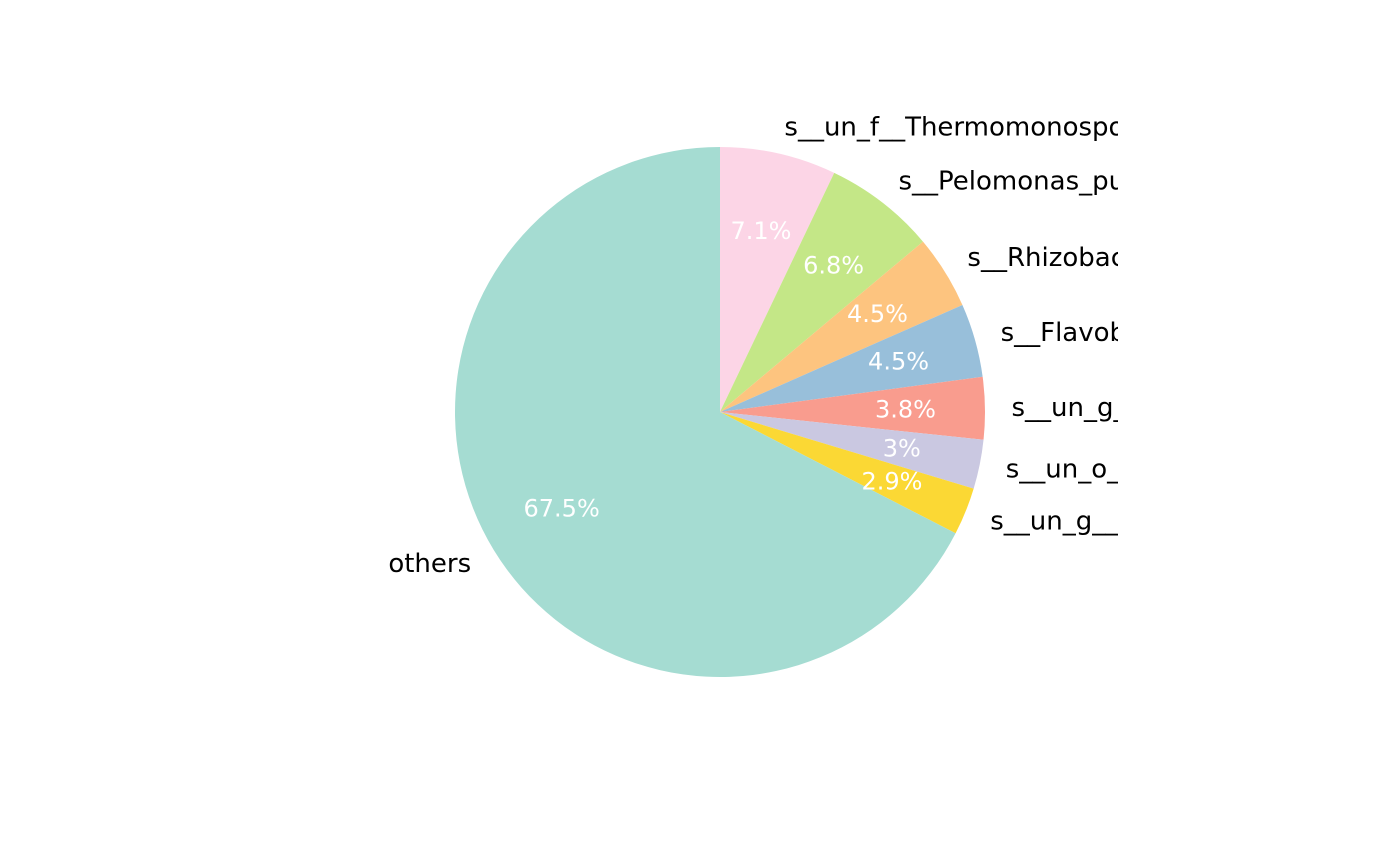 This screenshot has height=866, width=1400. Describe the element at coordinates (1152, 408) in the screenshot. I see `slice-label-4: s__un_g__Rhizobacter` at that location.